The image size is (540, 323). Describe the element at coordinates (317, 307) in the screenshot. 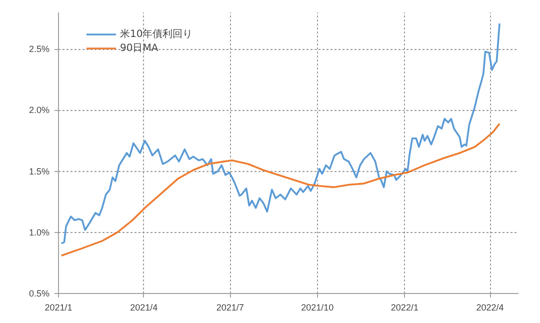

I see `x-tick-label: 2021/10` at that location.